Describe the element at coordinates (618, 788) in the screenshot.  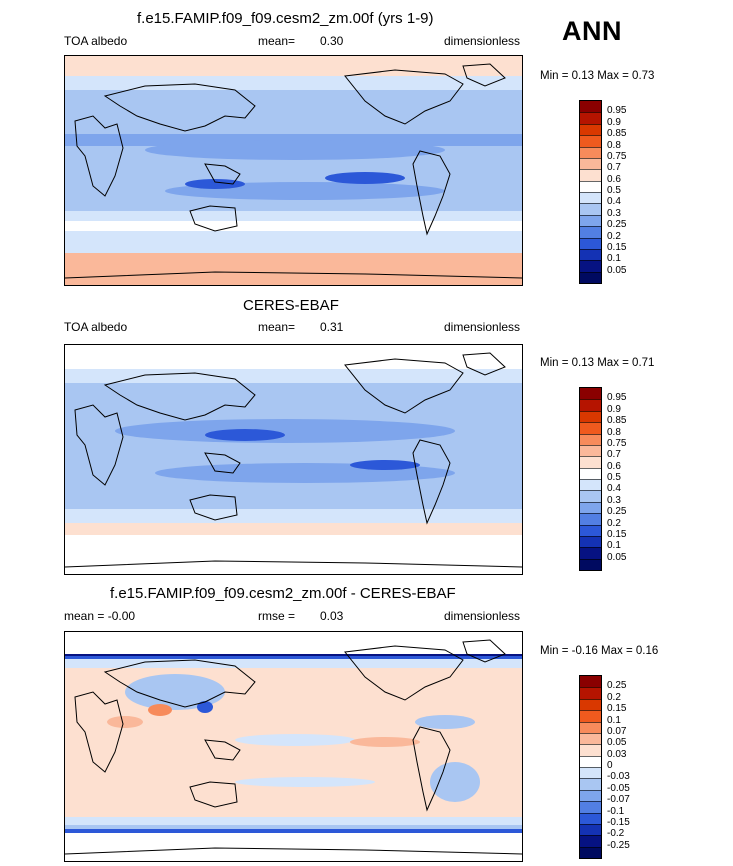
I see `colorbar-tick-label: -0.05` at that location.